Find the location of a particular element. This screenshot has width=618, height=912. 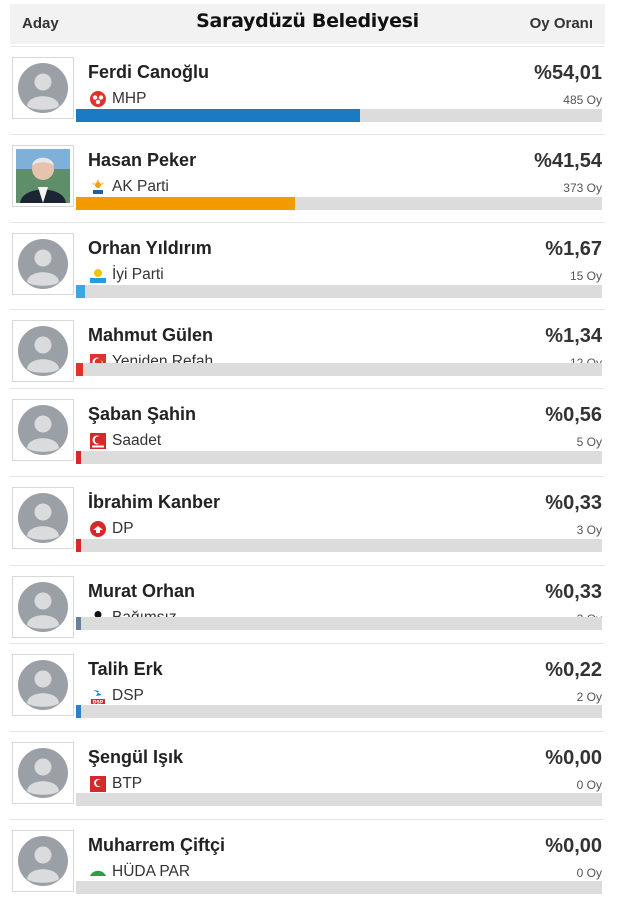

vote-percentage: %41,54 is located at coordinates (568, 161).